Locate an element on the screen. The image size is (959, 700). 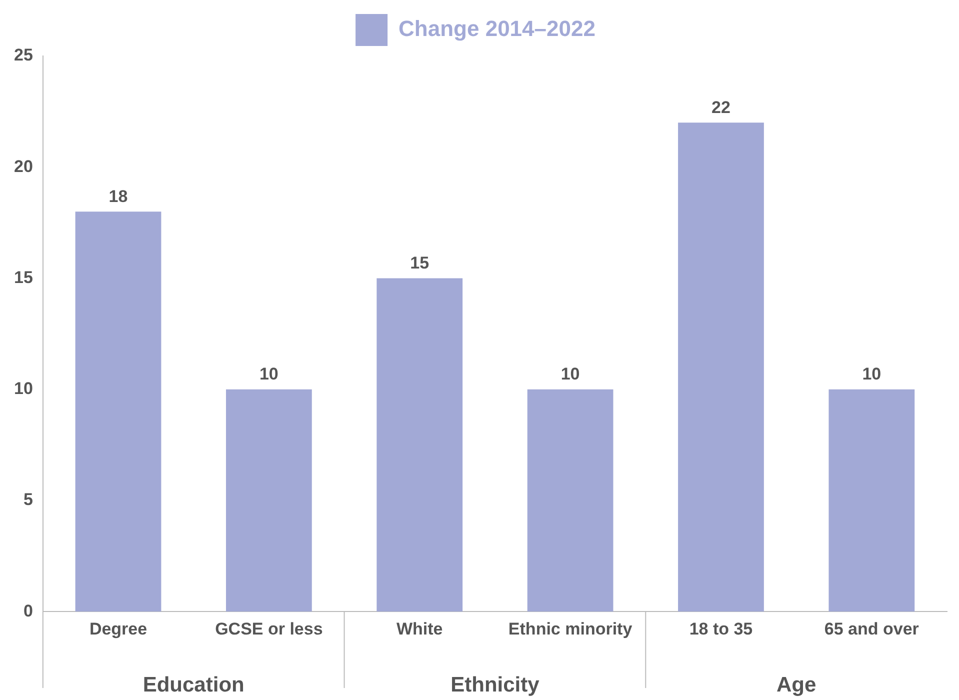
y-tick-label: 15 is located at coordinates (23, 277).